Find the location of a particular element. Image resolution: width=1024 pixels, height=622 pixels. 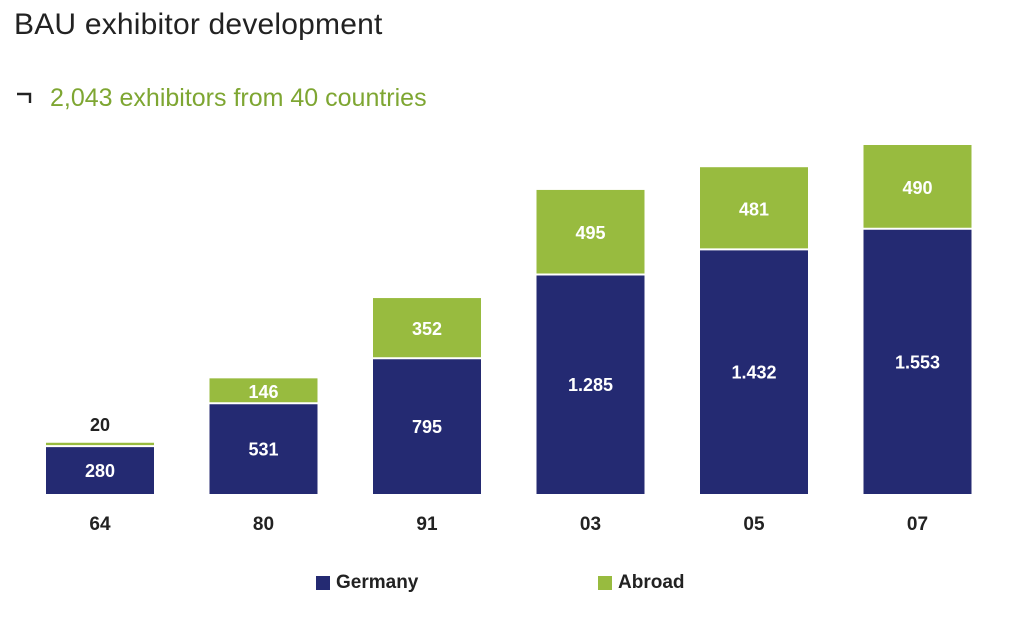

bar-group-03: 1.285 495 is located at coordinates (590, 341).